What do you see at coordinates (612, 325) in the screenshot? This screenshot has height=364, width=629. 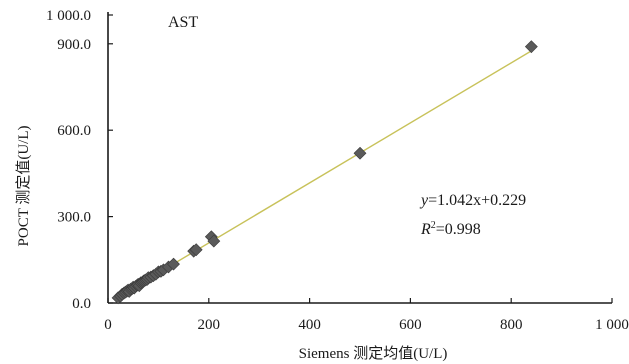 I see `x-tick-label: 1 000` at bounding box center [612, 325].